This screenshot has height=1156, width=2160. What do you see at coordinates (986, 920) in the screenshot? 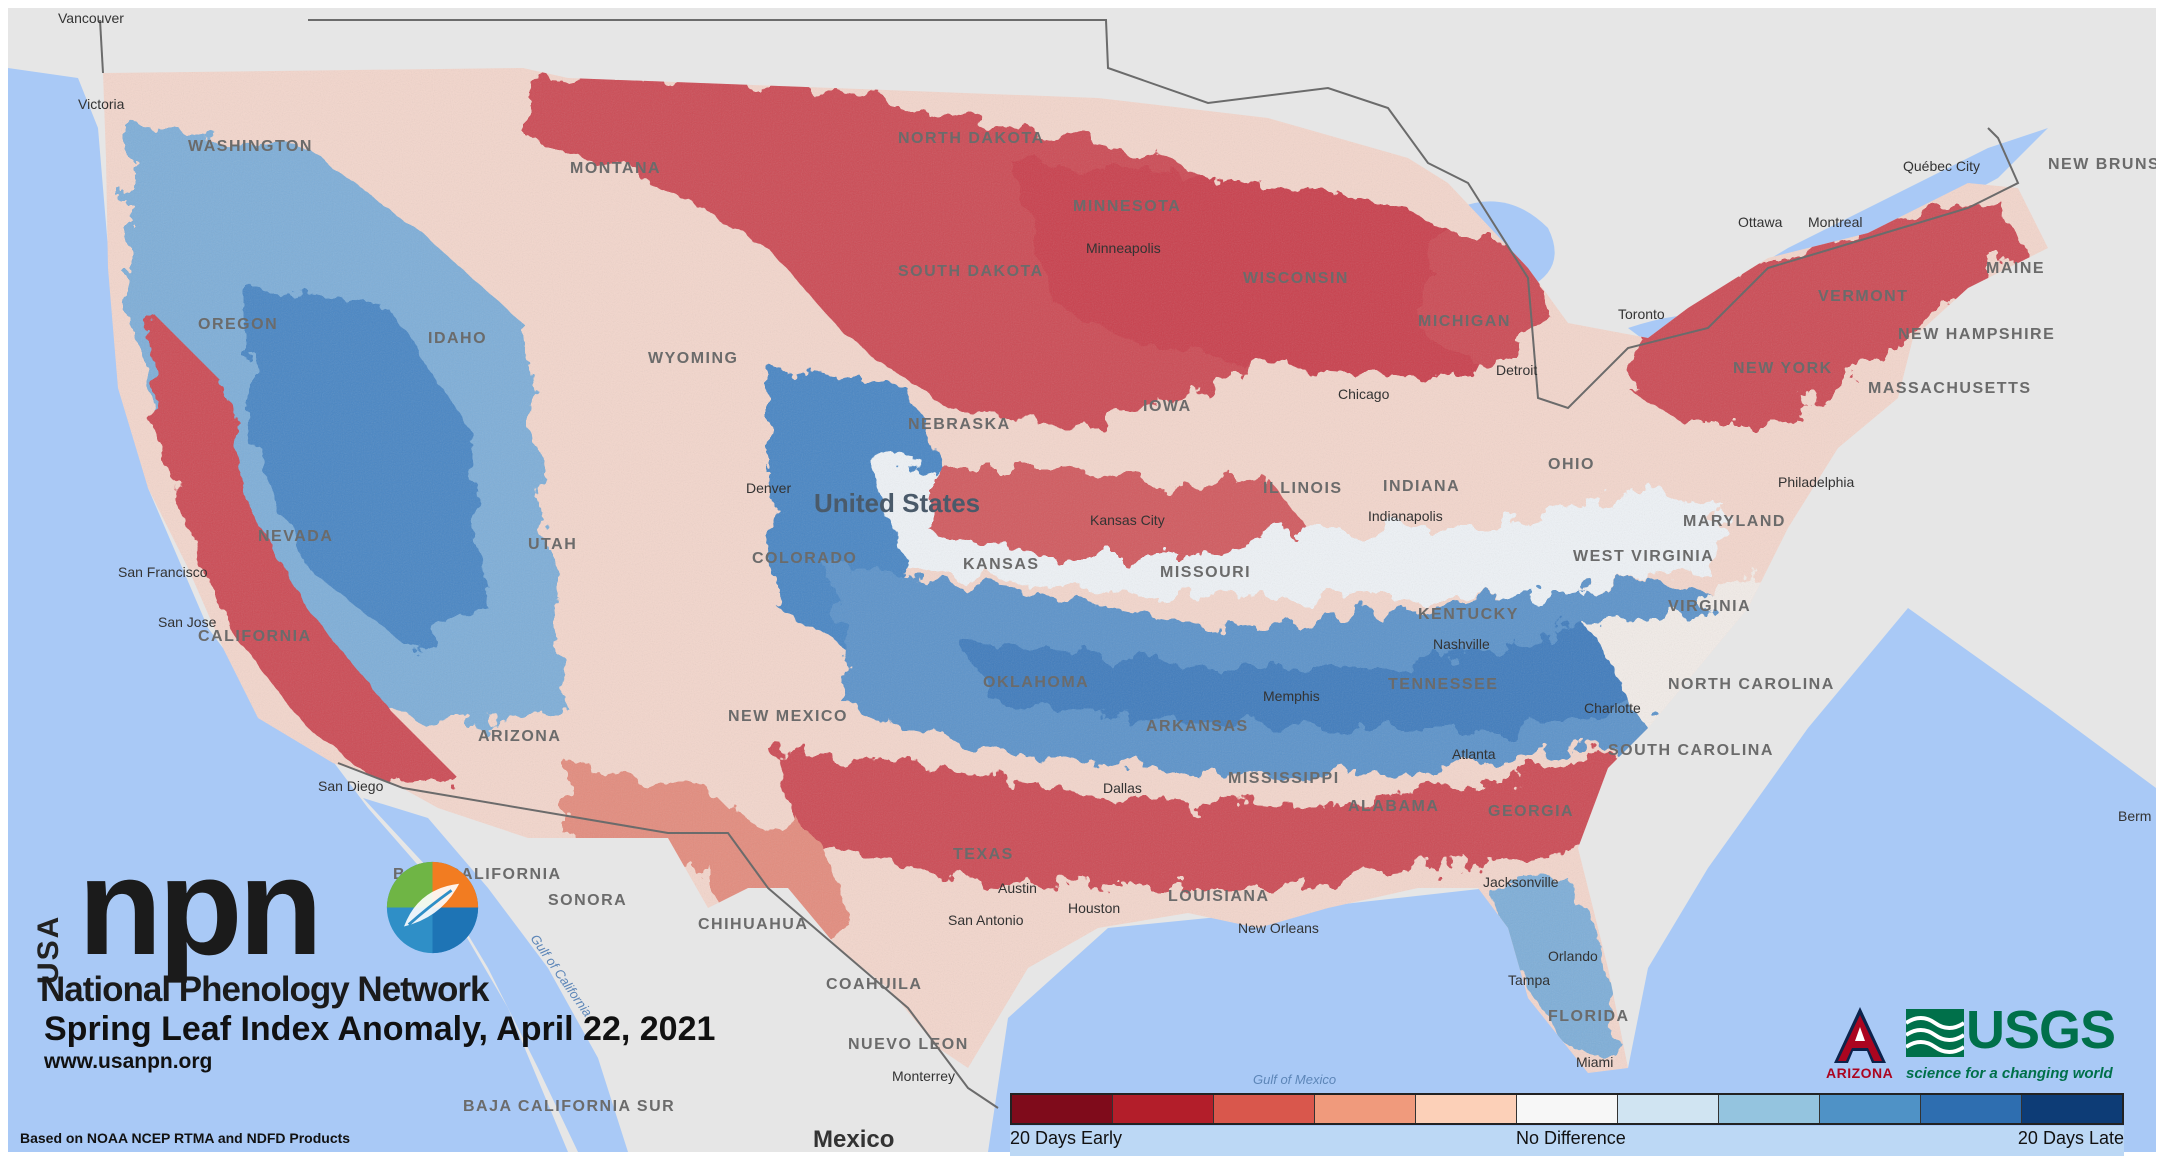
I see `city-label: San Antonio` at bounding box center [986, 920].